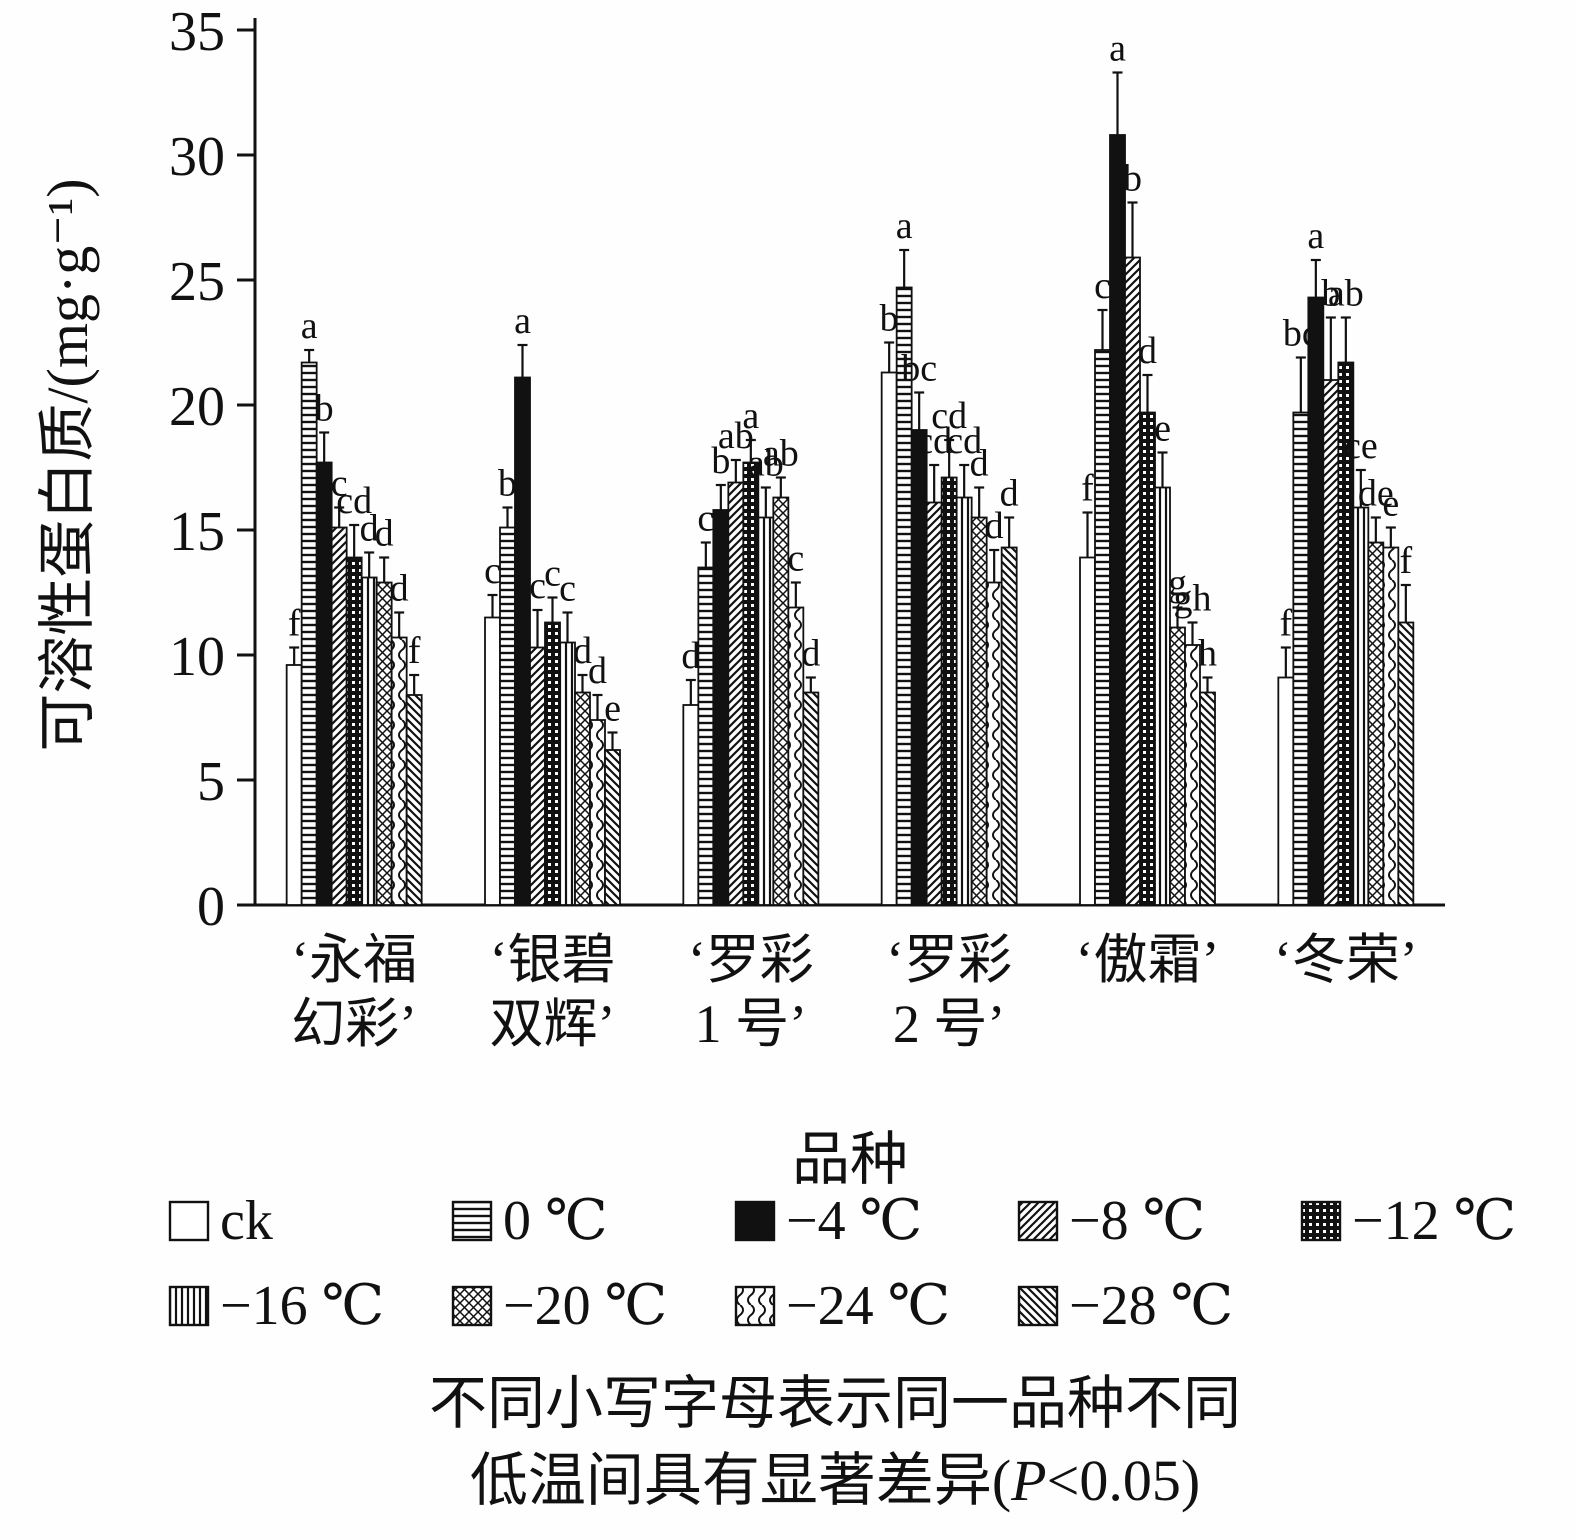 Image resolution: width=1575 pixels, height=1540 pixels. What do you see at coordinates (585, 1306) in the screenshot?
I see `legend-label: −20 ℃` at bounding box center [585, 1306].